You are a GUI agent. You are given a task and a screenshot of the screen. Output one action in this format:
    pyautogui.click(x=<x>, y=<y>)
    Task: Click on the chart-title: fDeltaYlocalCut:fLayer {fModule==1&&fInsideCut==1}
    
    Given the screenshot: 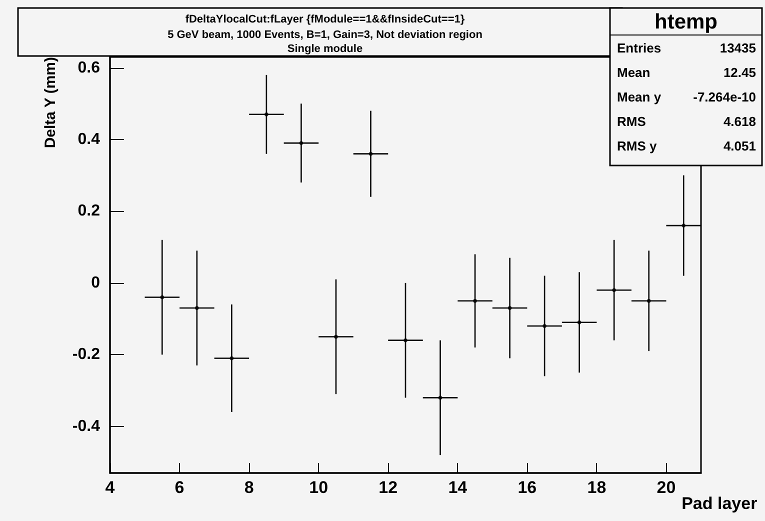 What is the action you would take?
    pyautogui.click(x=325, y=20)
    